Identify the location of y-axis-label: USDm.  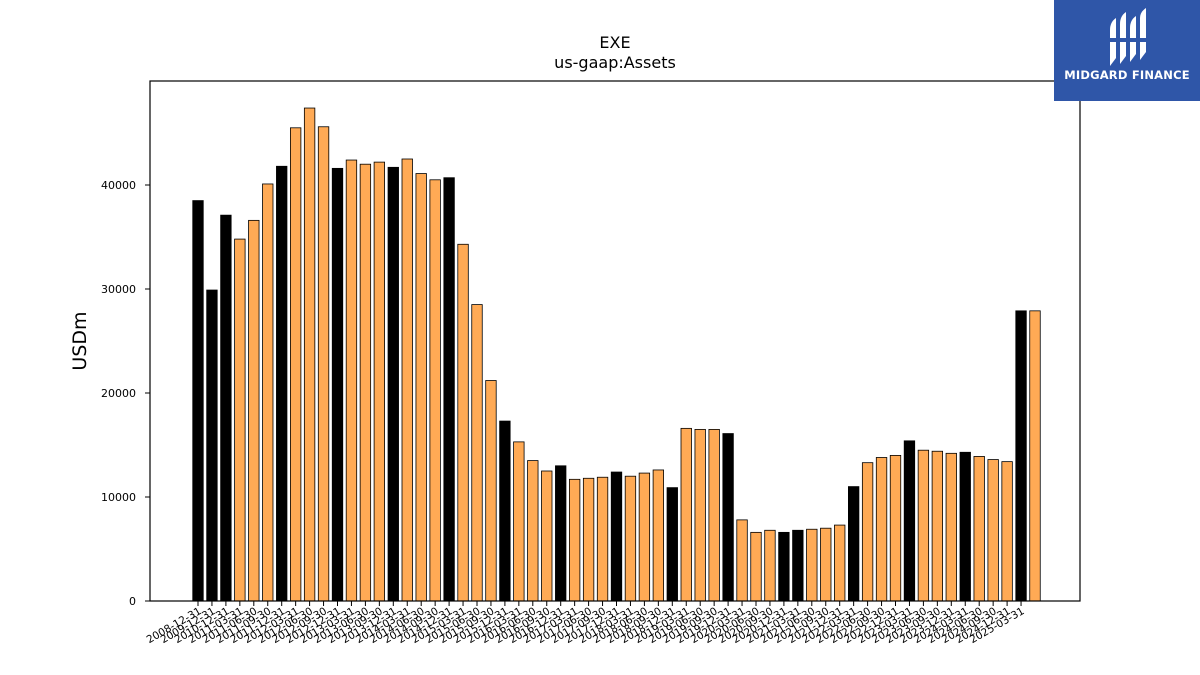
(80, 340).